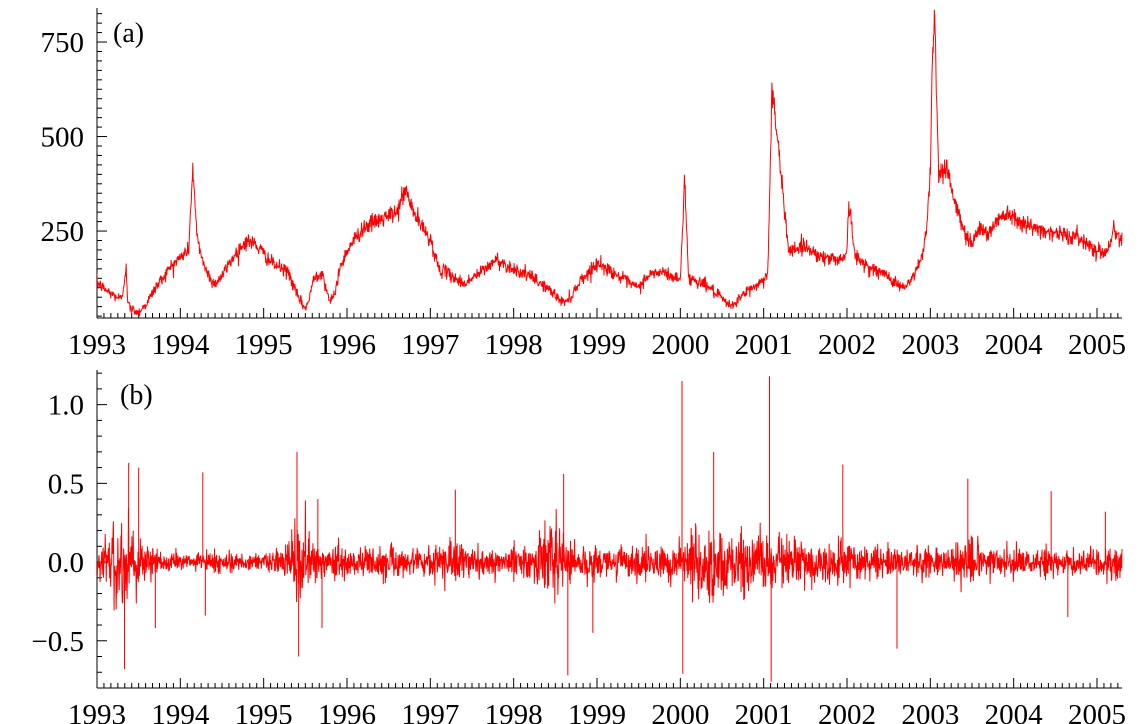 This screenshot has height=724, width=1141. Describe the element at coordinates (57, 642) in the screenshot. I see `y-tick-label: −0.5` at that location.